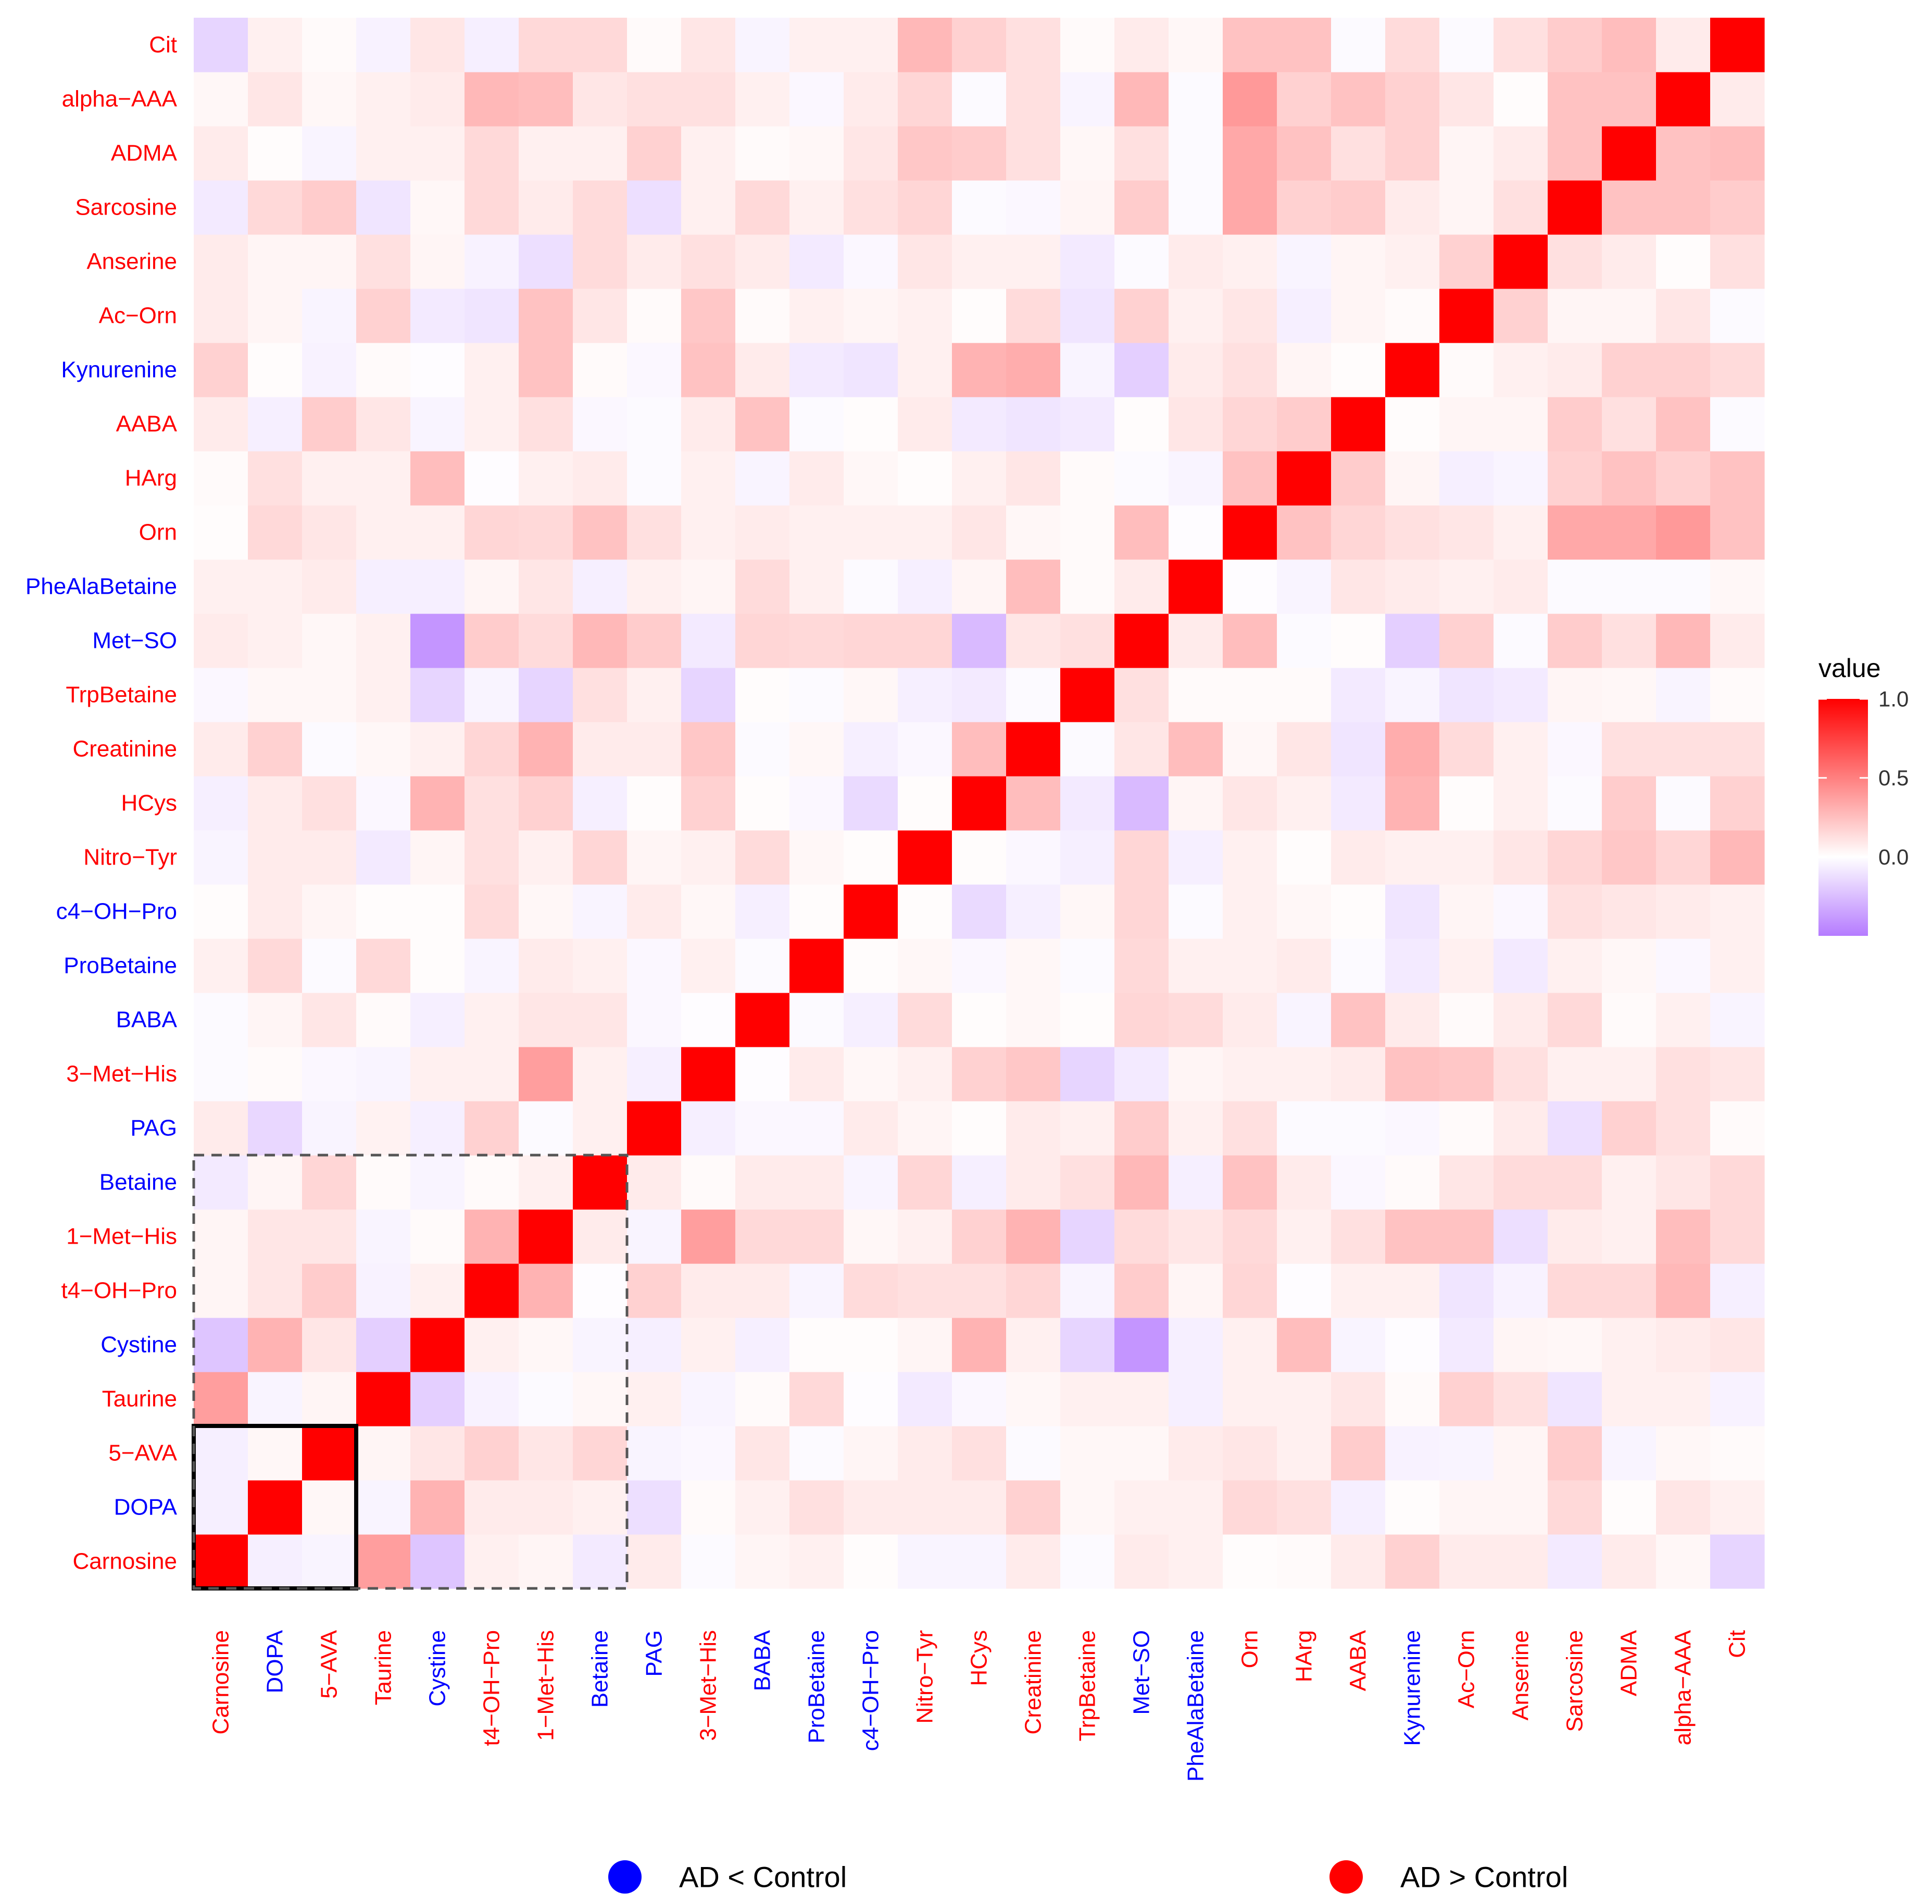 The width and height of the screenshot is (1932, 1904). What do you see at coordinates (138, 316) in the screenshot?
I see `row-label: Ac−Orn` at bounding box center [138, 316].